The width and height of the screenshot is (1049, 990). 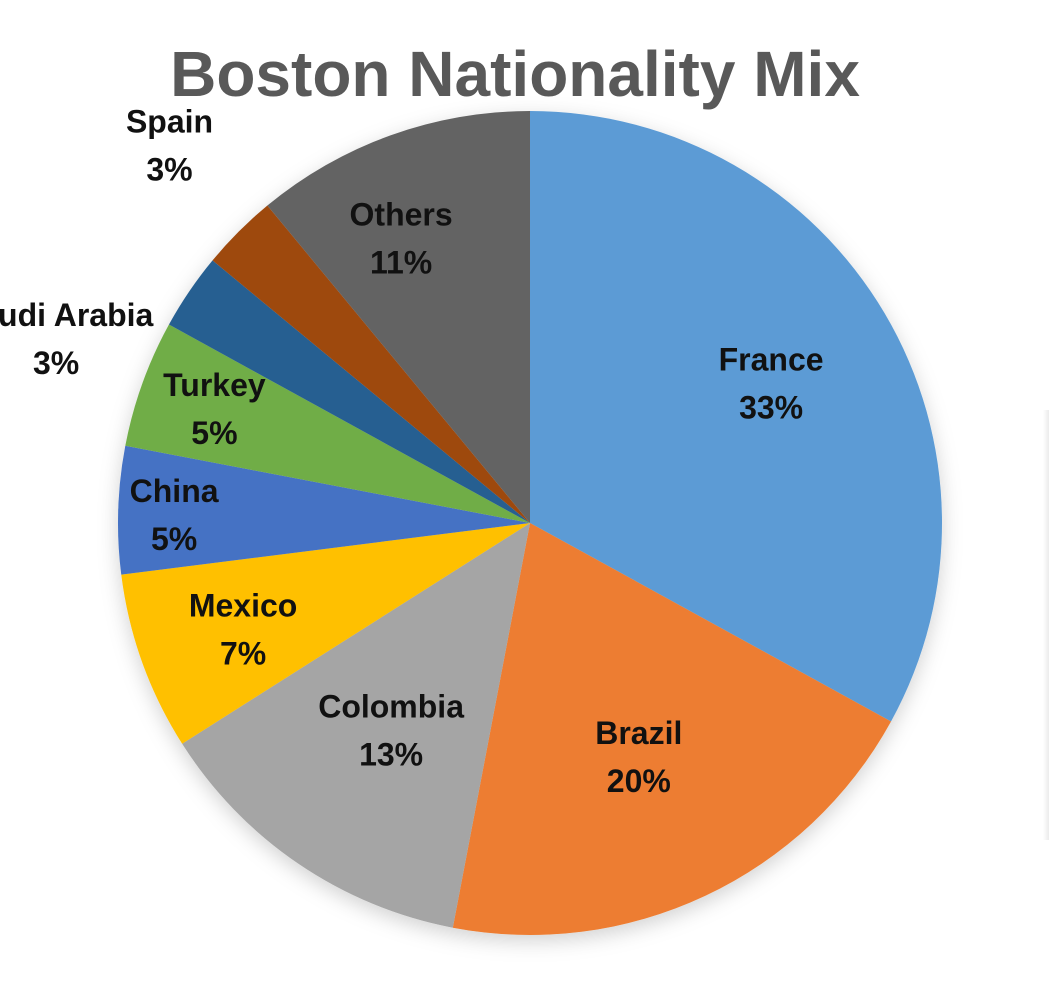 What do you see at coordinates (771, 383) in the screenshot?
I see `data-label-france: France 33%` at bounding box center [771, 383].